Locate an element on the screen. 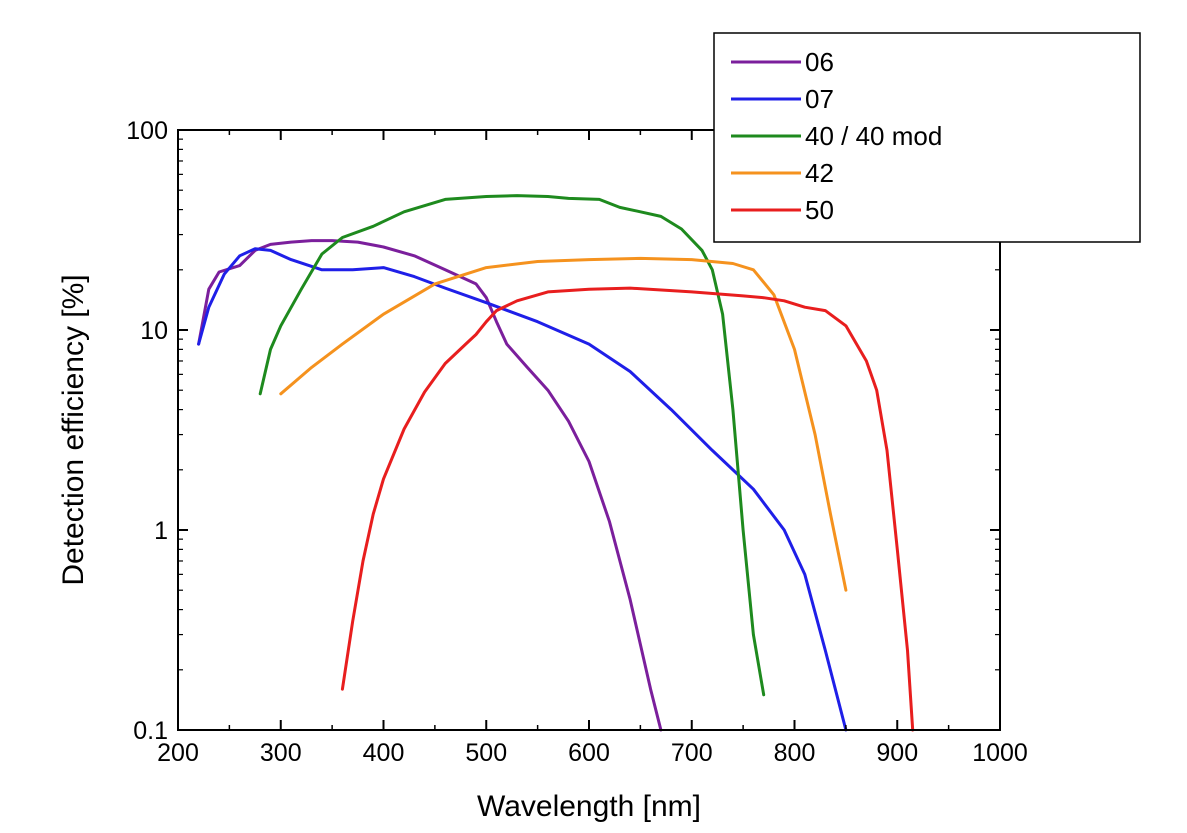  x-tick-label: 1000 is located at coordinates (1000, 753).